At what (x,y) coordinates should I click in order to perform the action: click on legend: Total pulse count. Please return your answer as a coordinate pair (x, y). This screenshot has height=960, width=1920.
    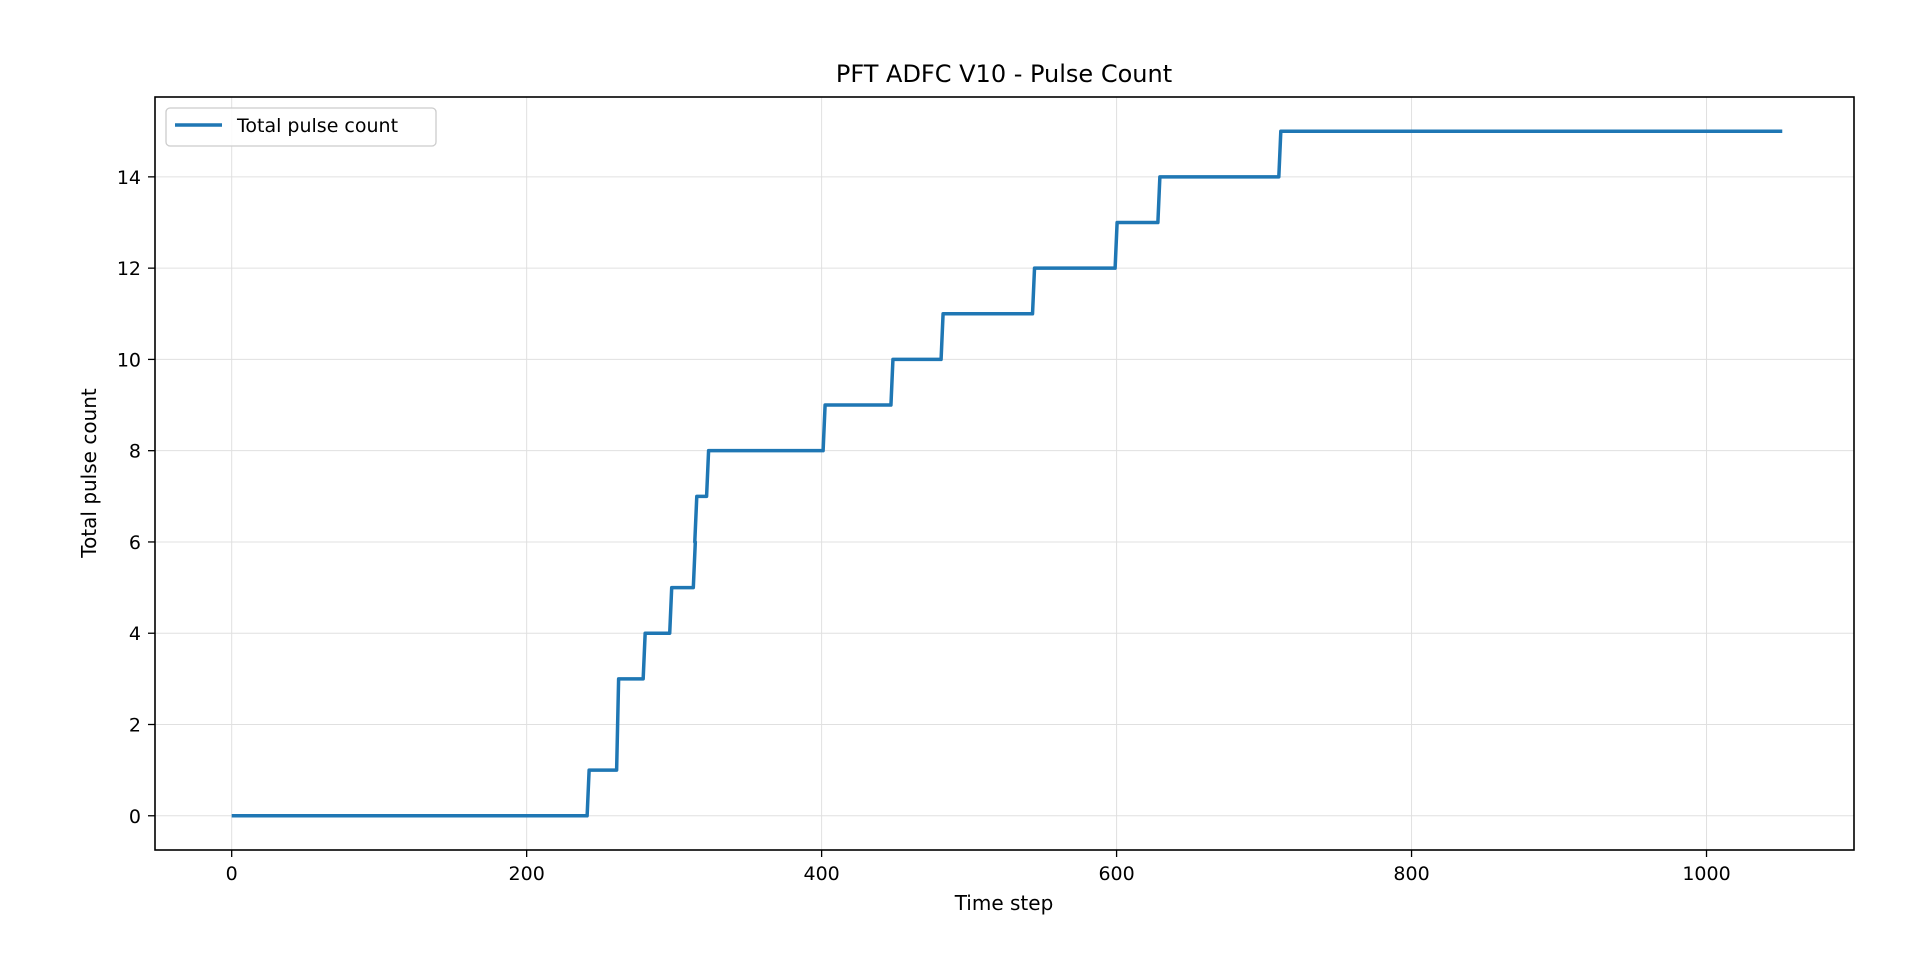
    Looking at the image, I should click on (301, 127).